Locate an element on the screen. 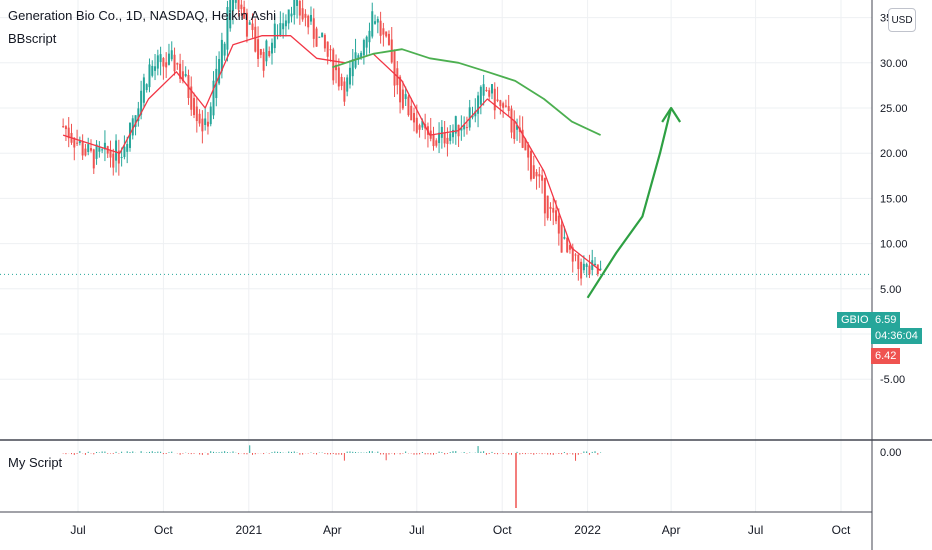  price-tick-label: 25.00 is located at coordinates (894, 109).